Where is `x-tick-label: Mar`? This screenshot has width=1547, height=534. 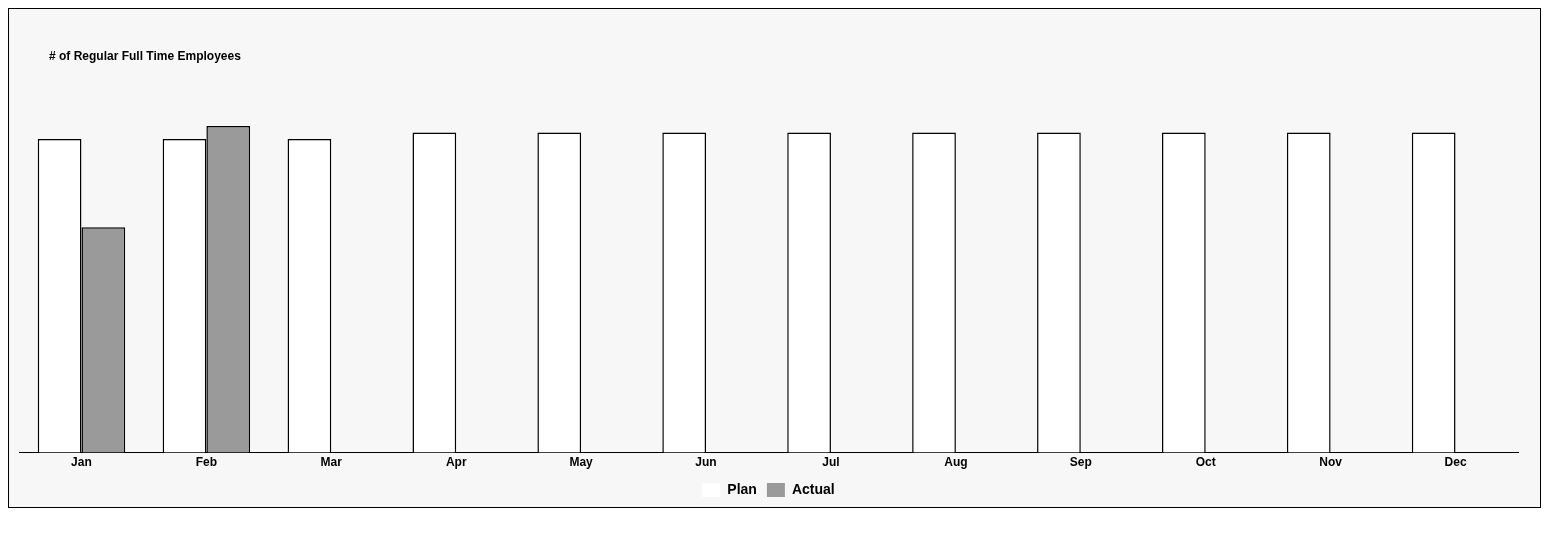
x-tick-label: Mar is located at coordinates (331, 462).